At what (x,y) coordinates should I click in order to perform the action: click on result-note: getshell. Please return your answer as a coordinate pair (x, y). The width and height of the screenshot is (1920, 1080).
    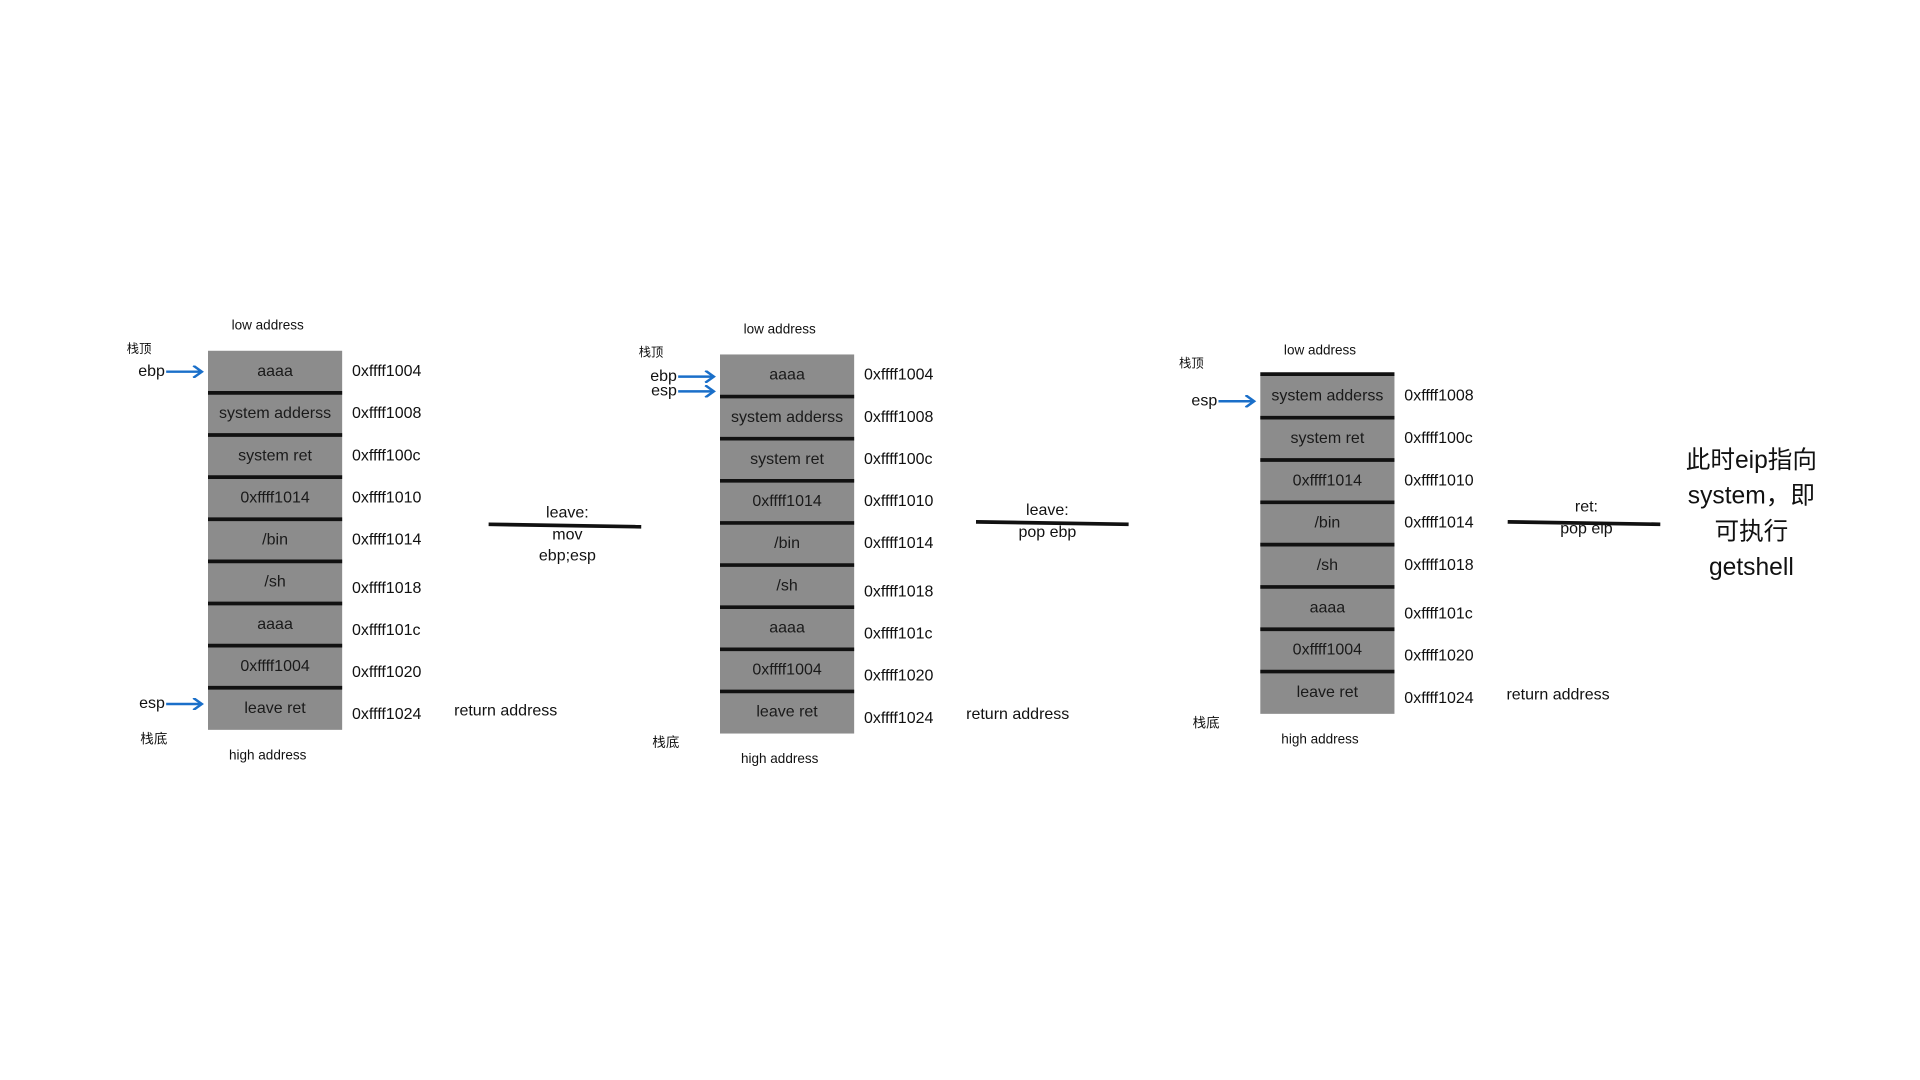
    Looking at the image, I should click on (1751, 567).